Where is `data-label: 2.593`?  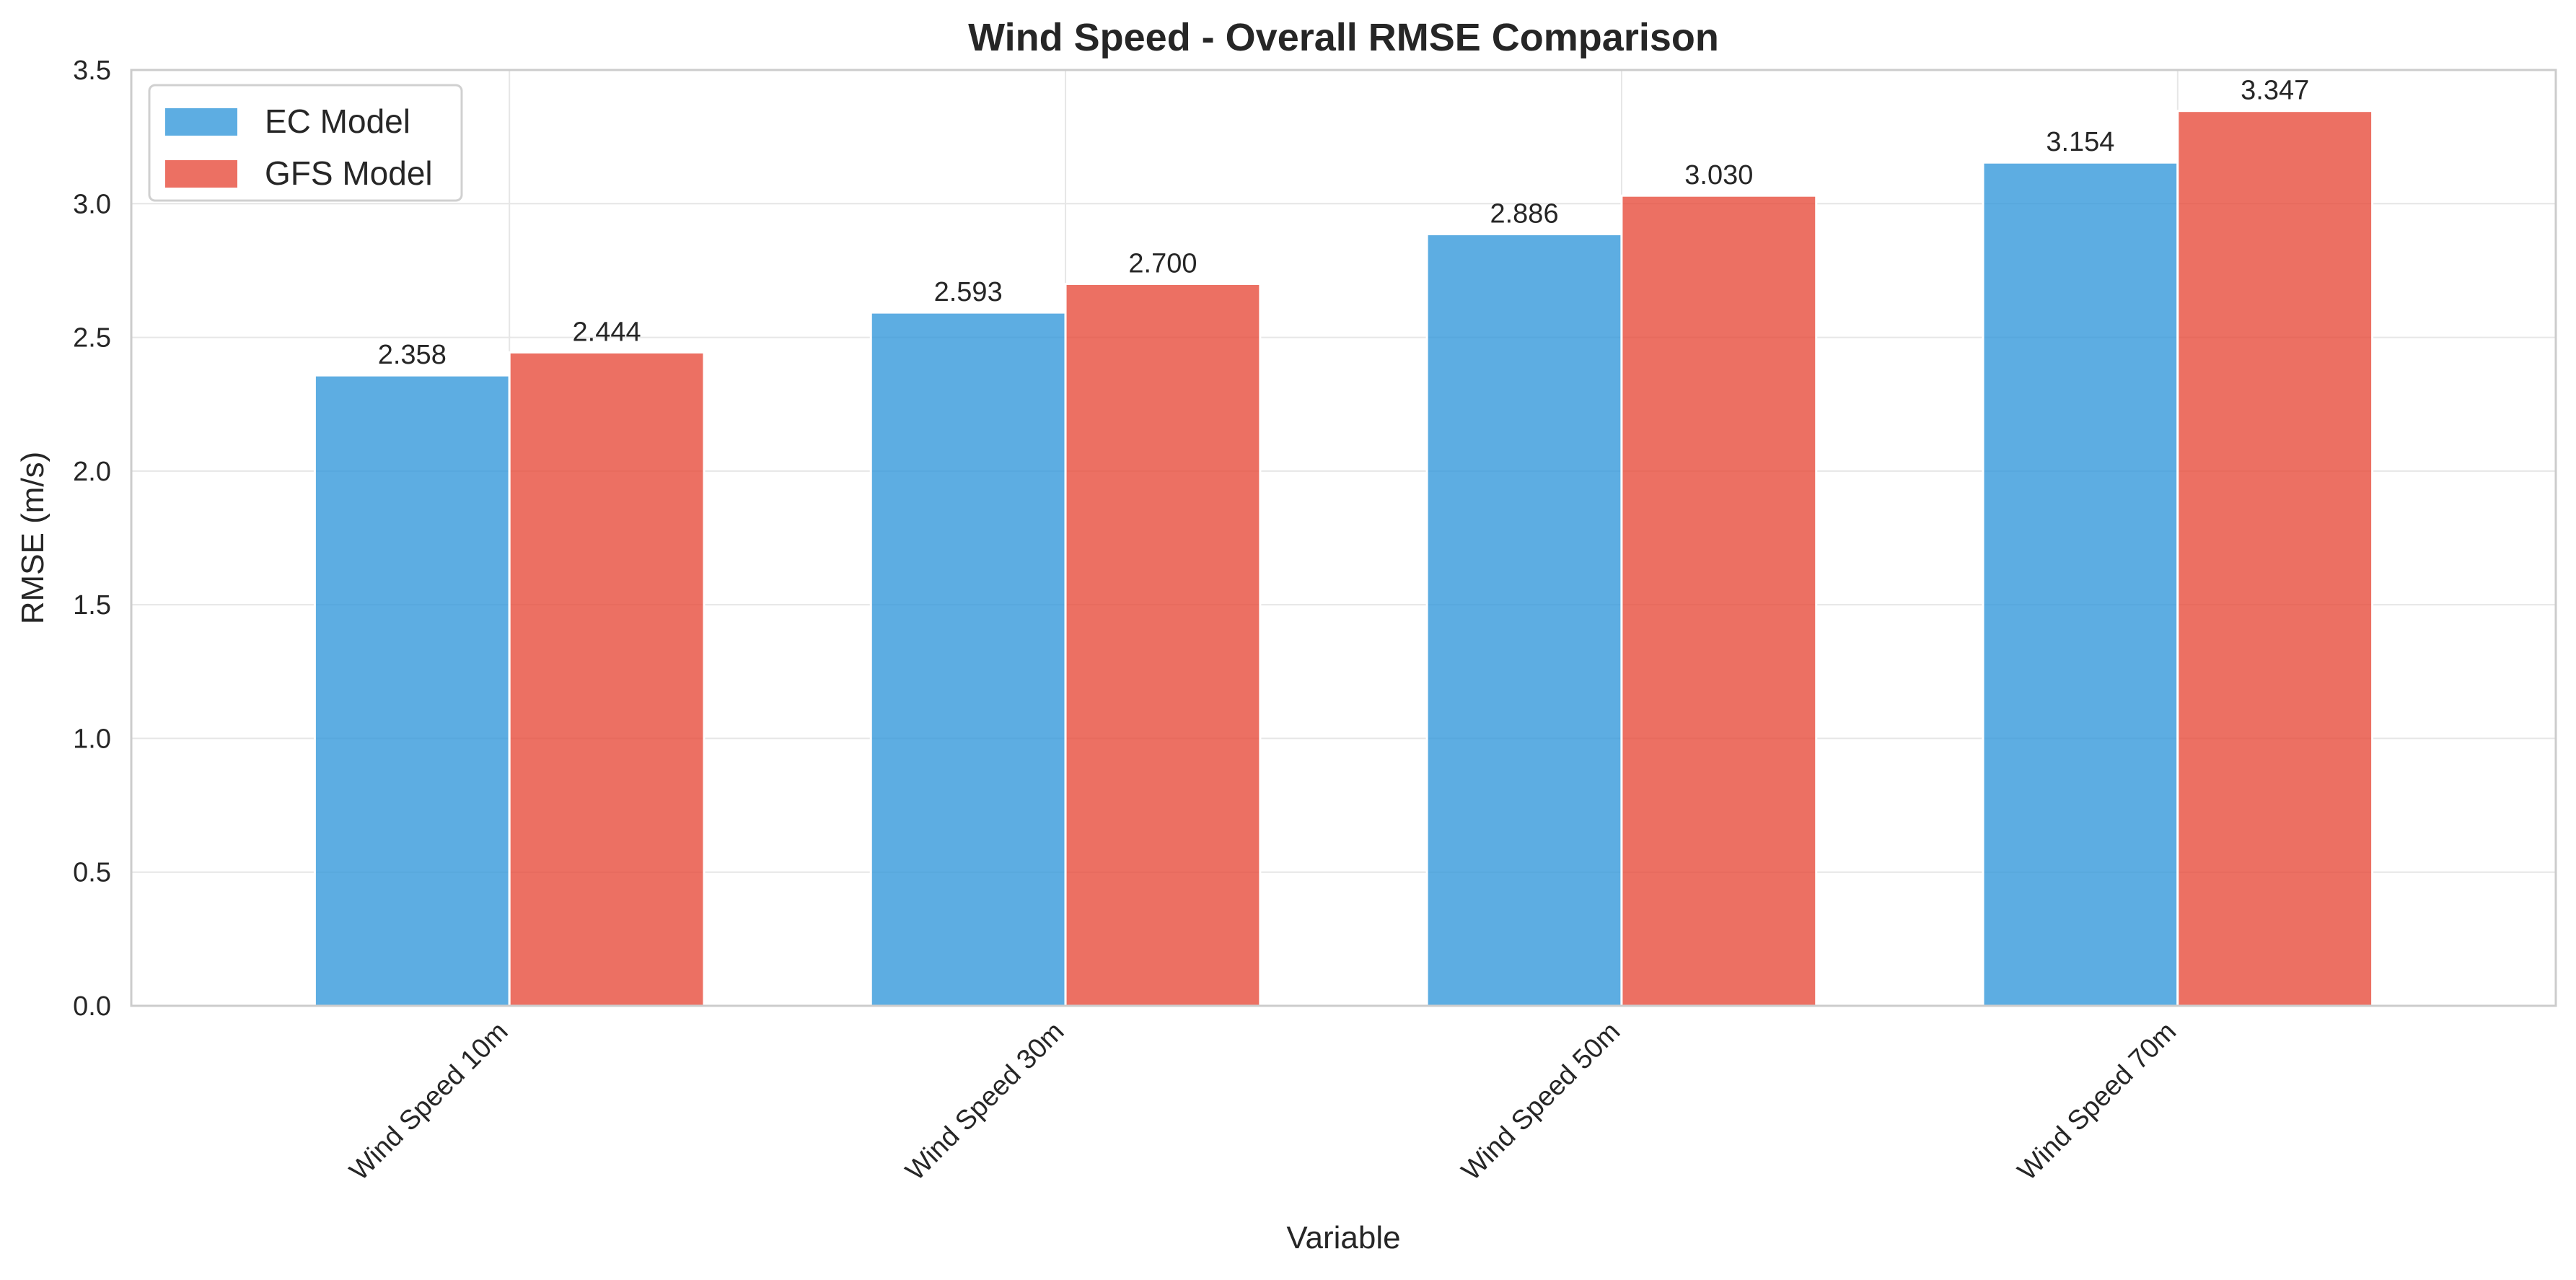 data-label: 2.593 is located at coordinates (968, 292).